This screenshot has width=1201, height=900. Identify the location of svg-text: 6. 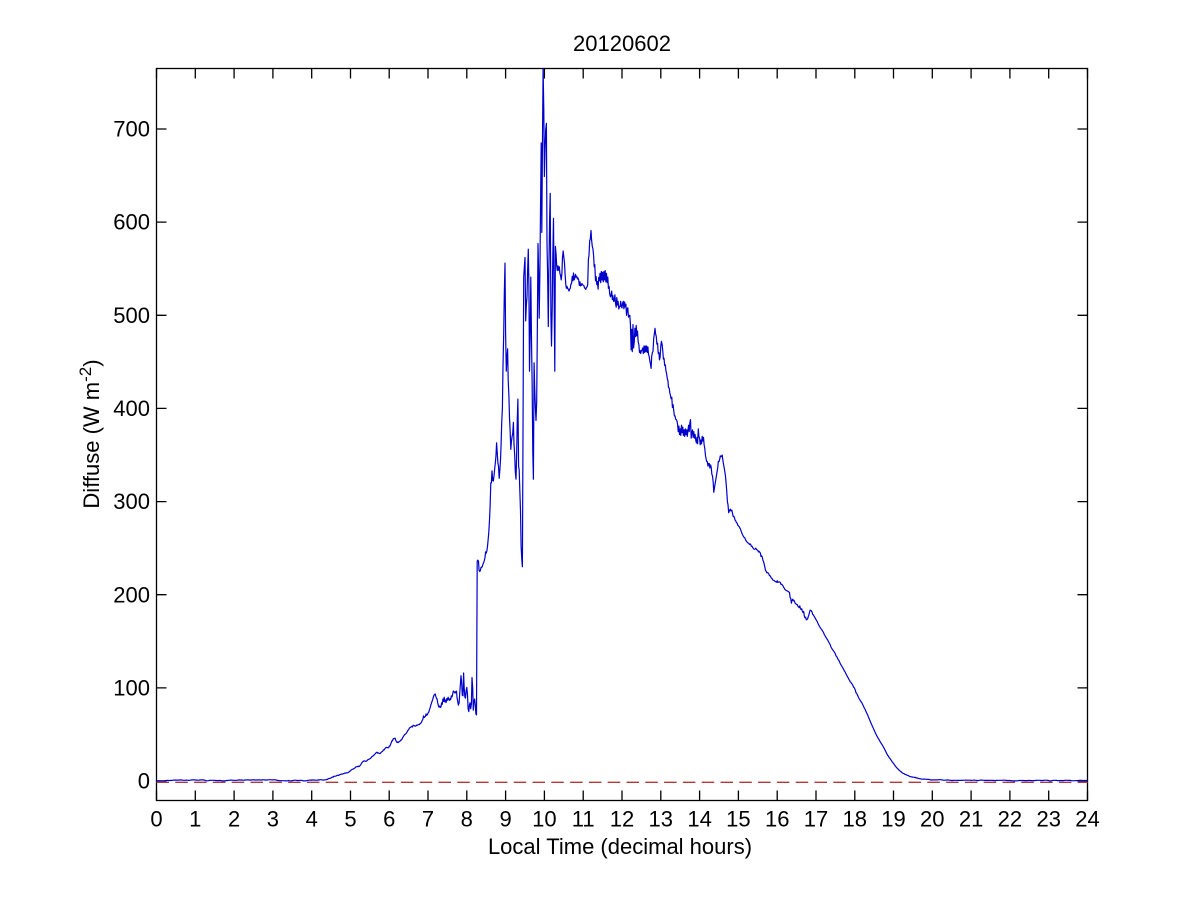
(389, 819).